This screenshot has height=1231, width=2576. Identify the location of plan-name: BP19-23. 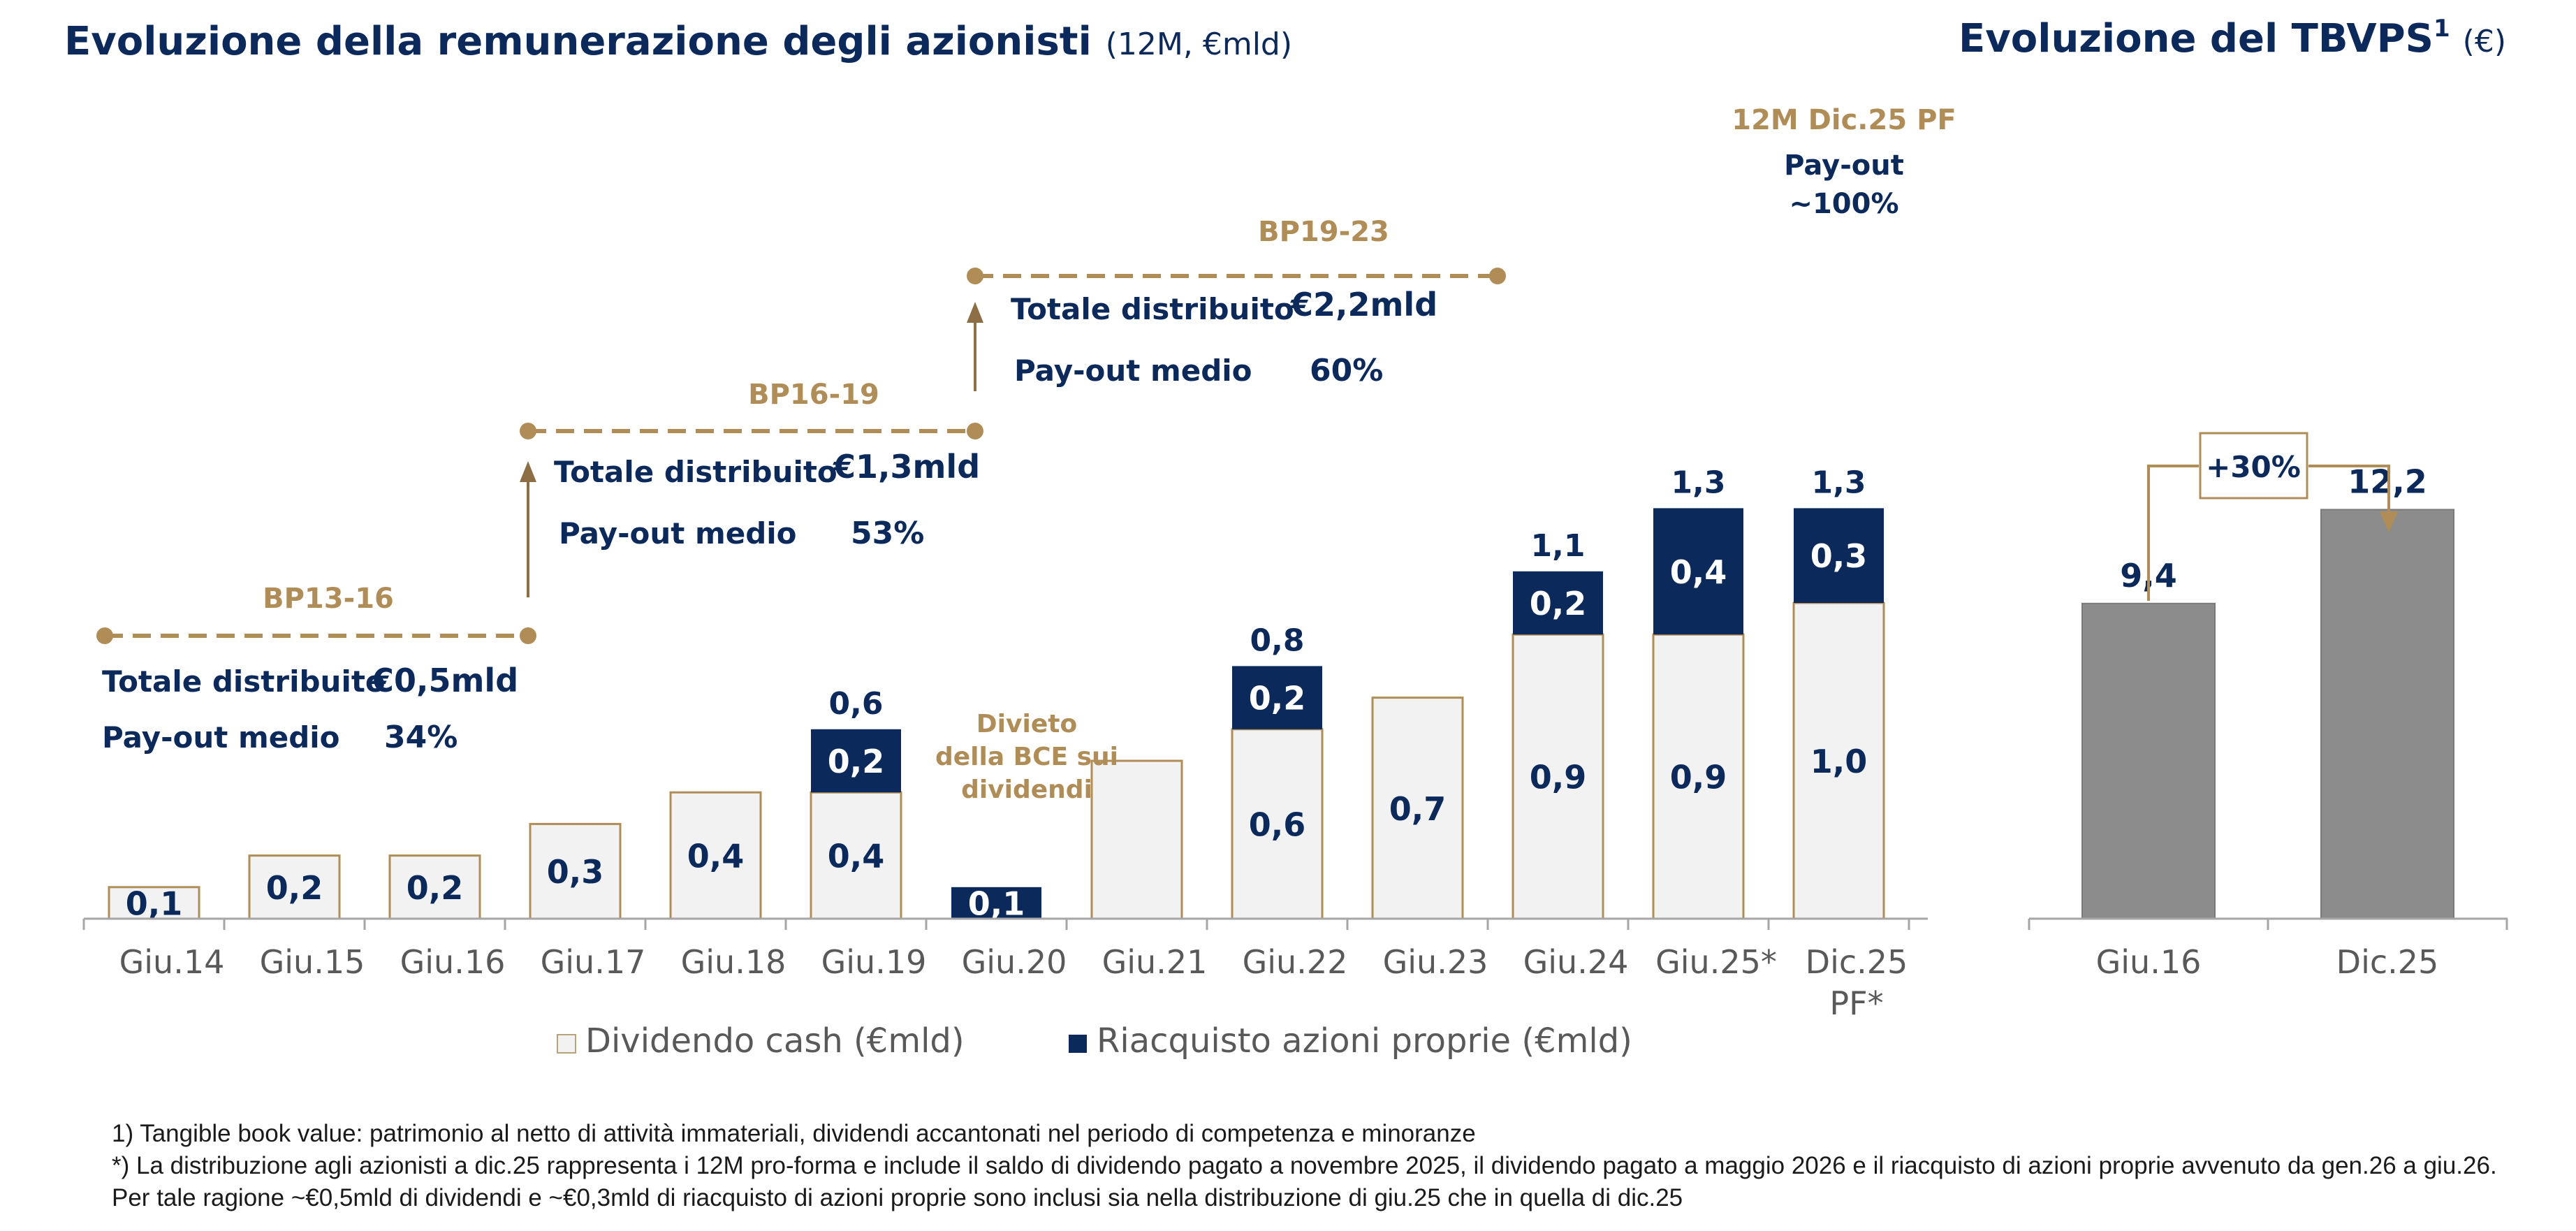
(1323, 232).